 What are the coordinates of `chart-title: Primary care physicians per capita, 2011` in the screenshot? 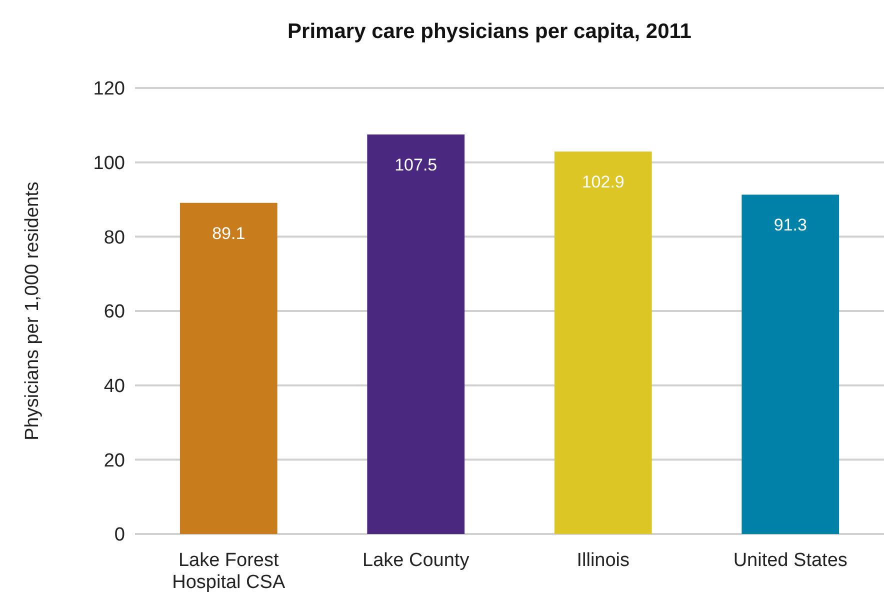 It's located at (490, 31).